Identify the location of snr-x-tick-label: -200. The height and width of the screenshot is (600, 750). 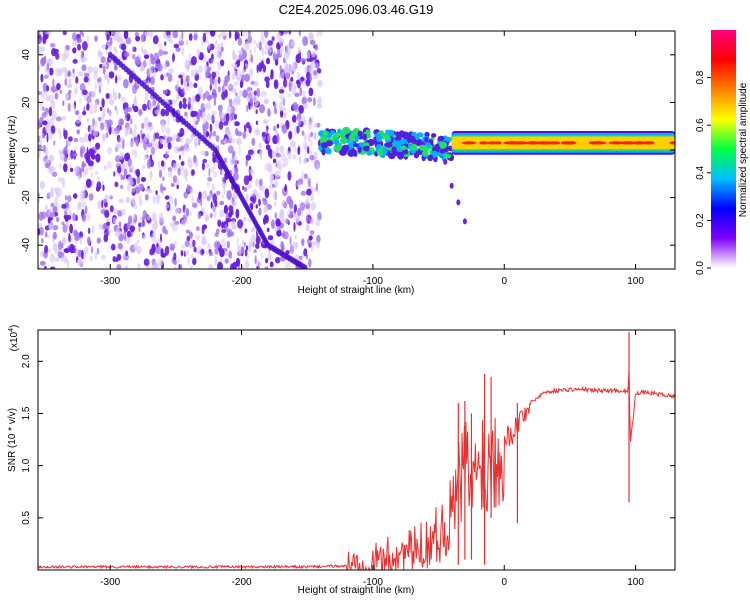
(242, 582).